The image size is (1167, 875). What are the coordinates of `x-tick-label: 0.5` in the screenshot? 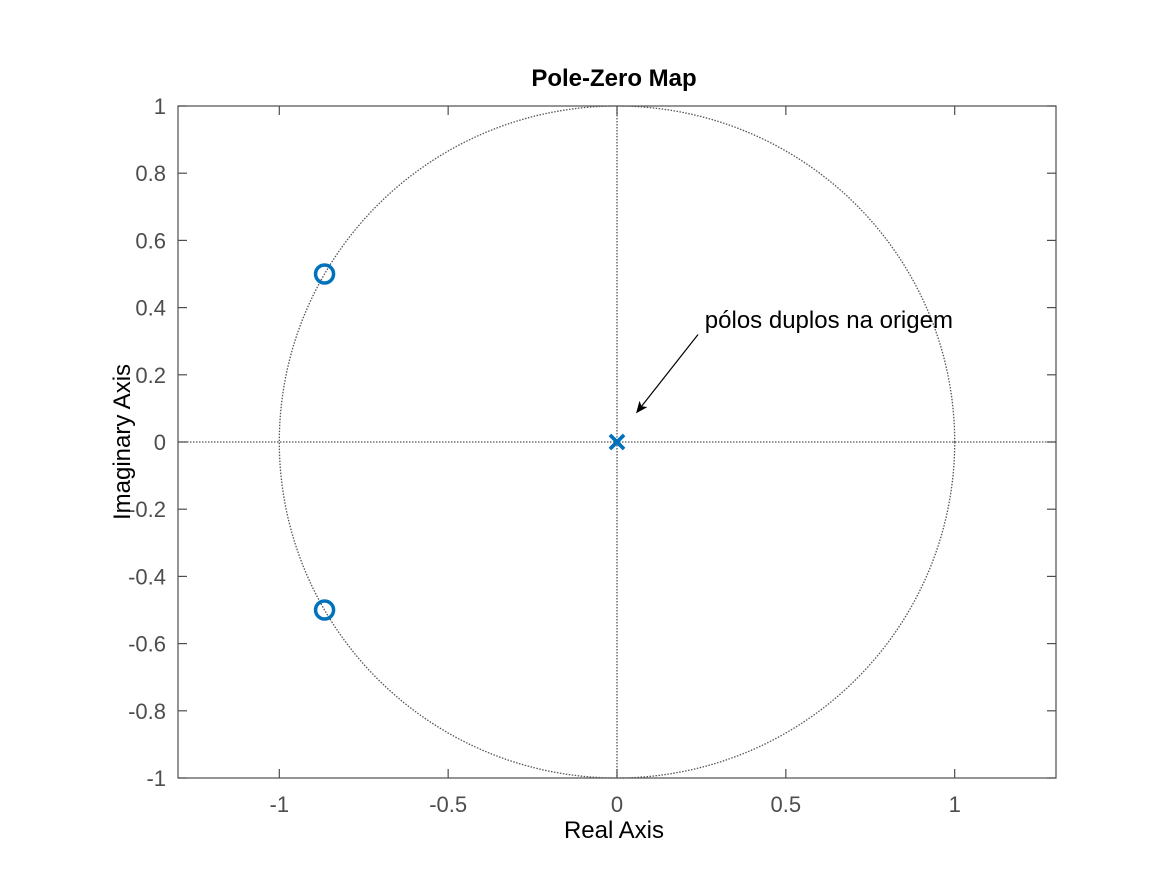 It's located at (786, 804).